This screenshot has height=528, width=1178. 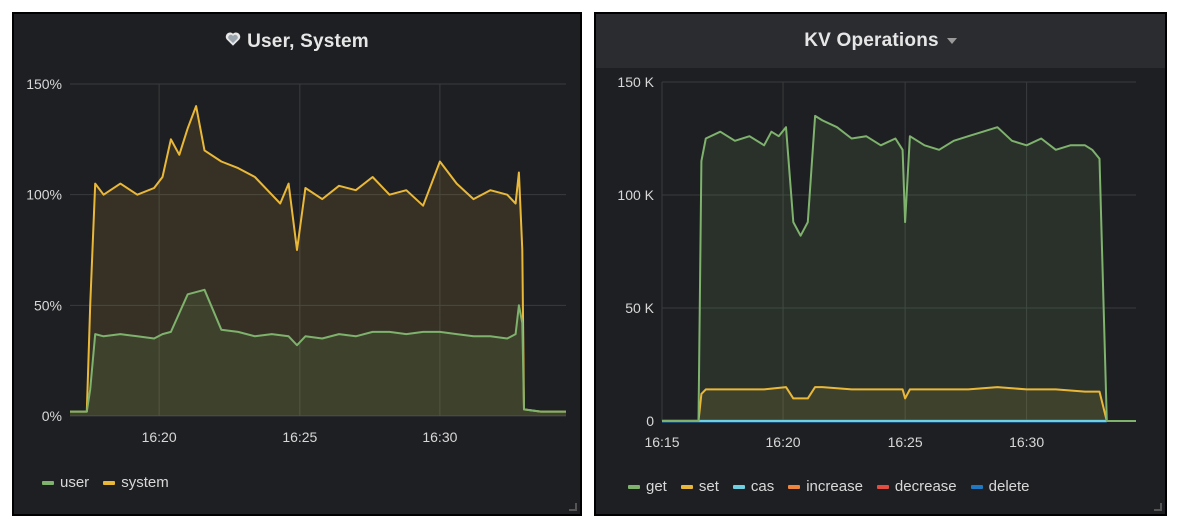 I want to click on series-area-set, so click(x=899, y=404).